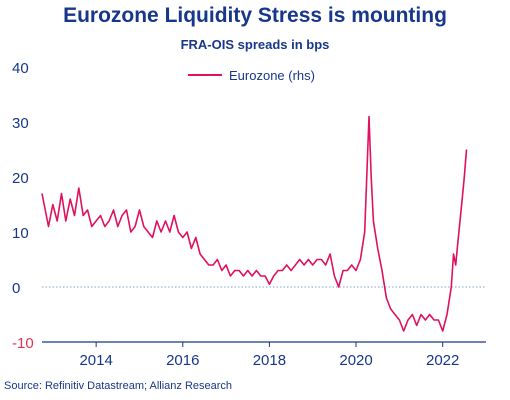 This screenshot has height=400, width=510. I want to click on y-tick-label: 30, so click(20, 123).